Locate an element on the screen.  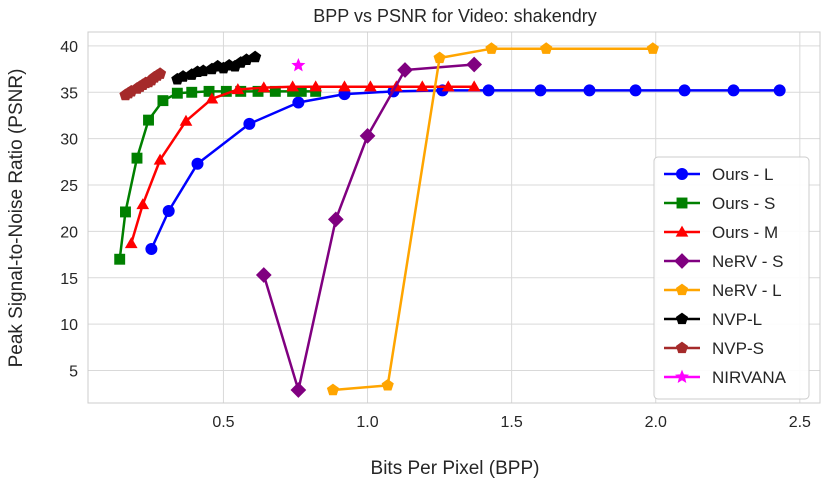
x-tick-label: 2.0 is located at coordinates (656, 422).